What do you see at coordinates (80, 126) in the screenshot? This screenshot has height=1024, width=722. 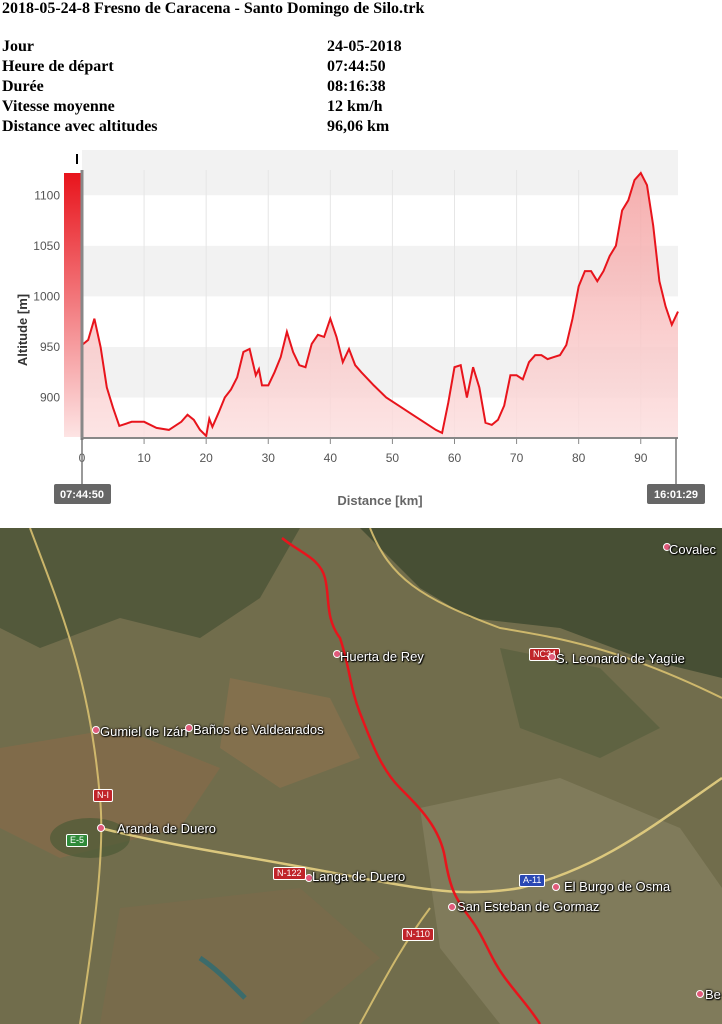 I see `info-label: Distance avec altitudes` at bounding box center [80, 126].